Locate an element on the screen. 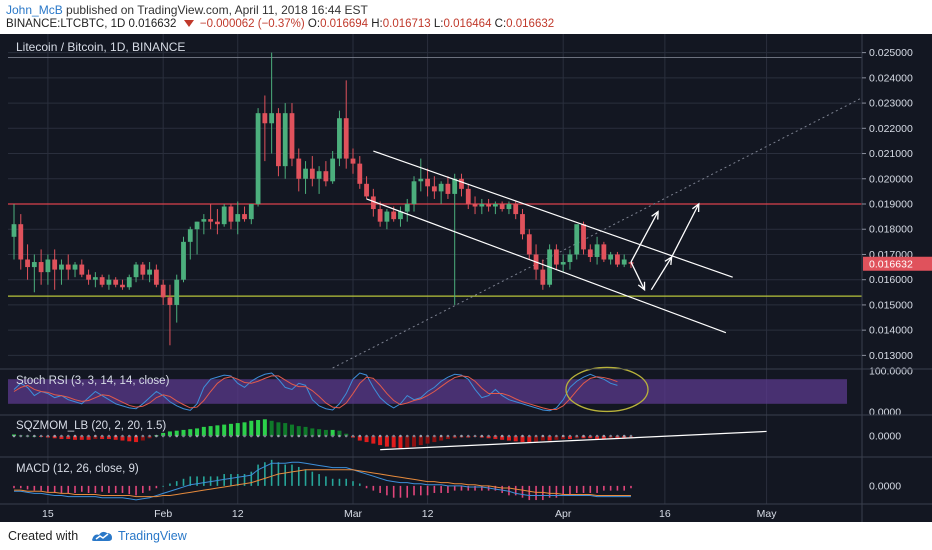 The height and width of the screenshot is (550, 932). stoch-rsi-title: Stoch RSI (3, 3, 14, 14, close) is located at coordinates (93, 381).